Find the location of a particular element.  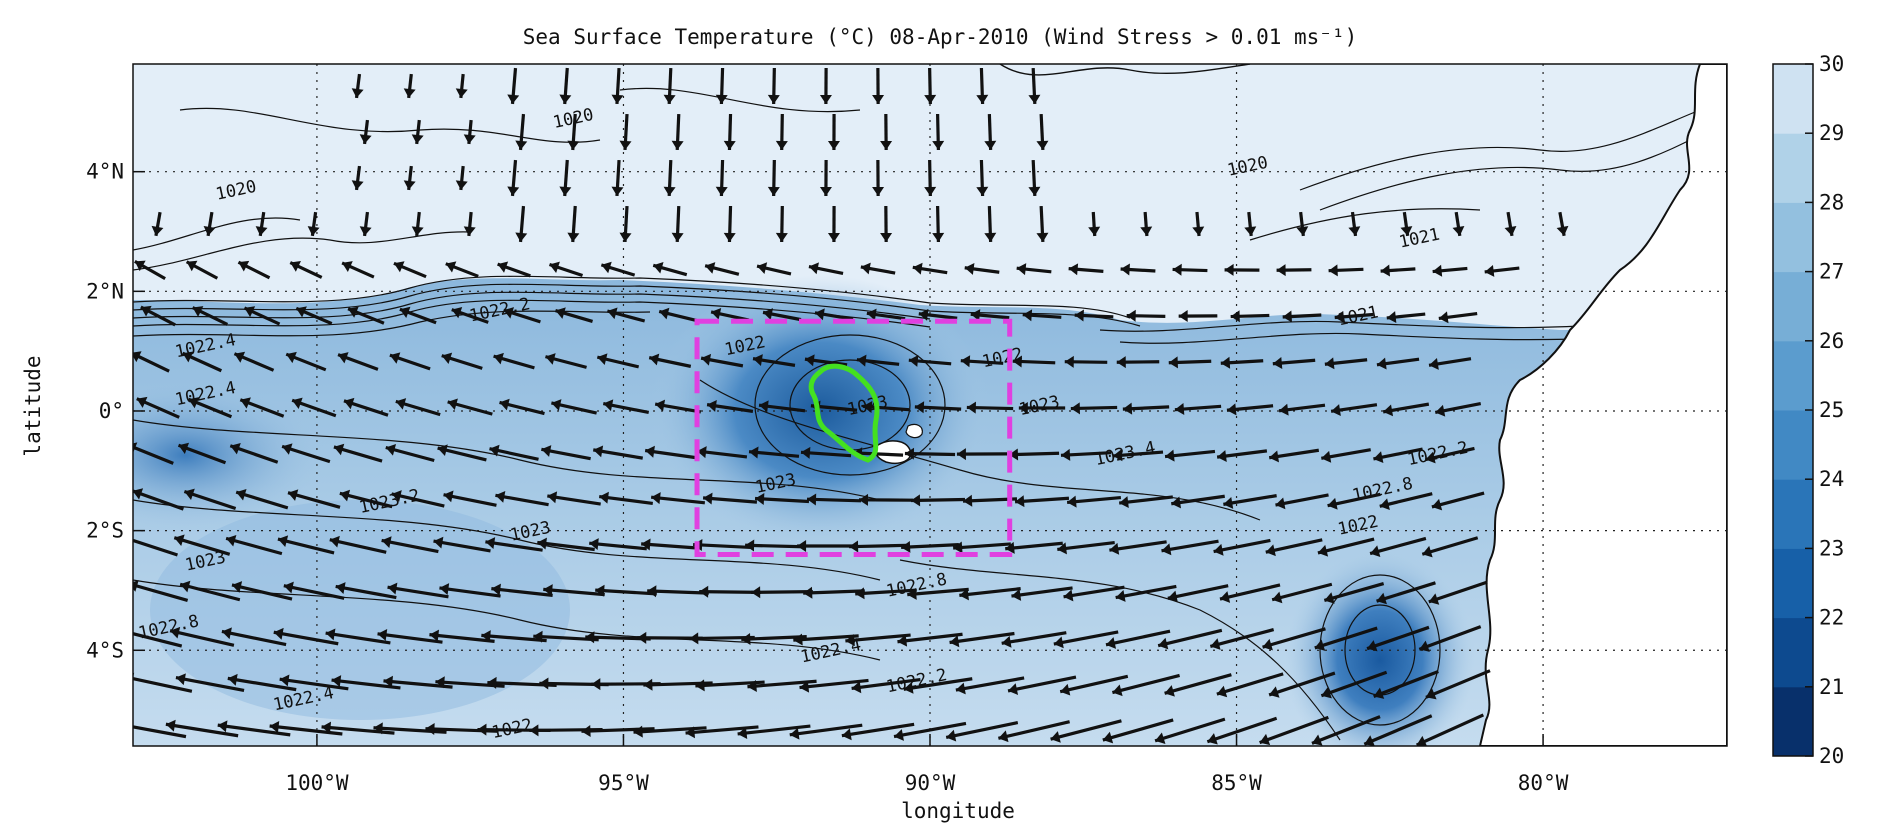

colorbar-tick-label: 23 is located at coordinates (1831, 548).